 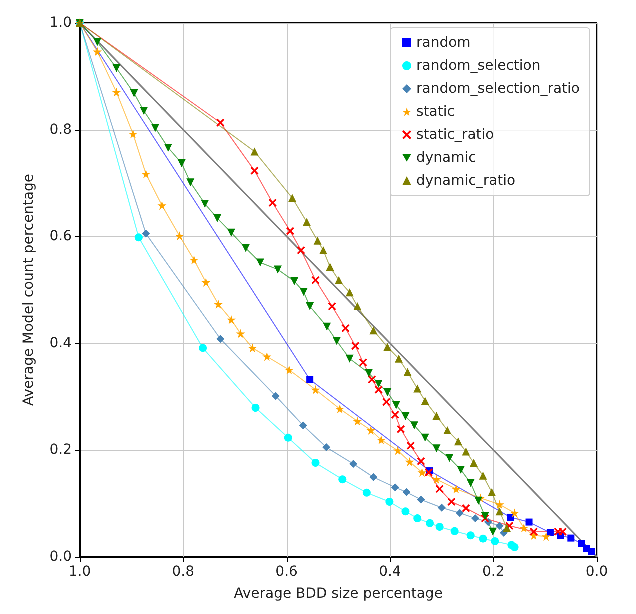 What do you see at coordinates (80, 572) in the screenshot?
I see `x-tick-label: 1.0` at bounding box center [80, 572].